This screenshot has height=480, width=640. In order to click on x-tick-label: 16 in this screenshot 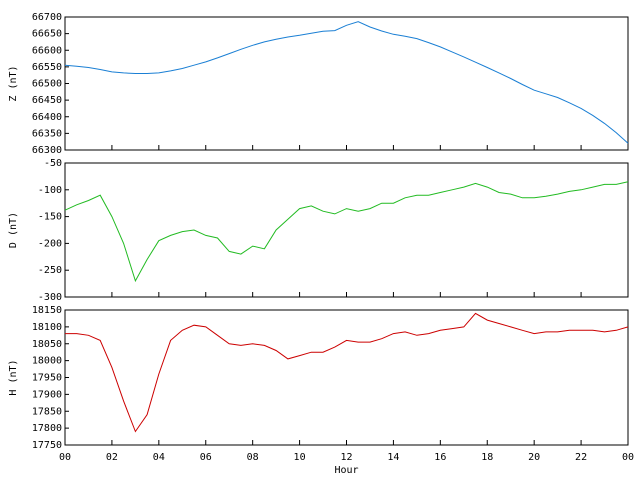, I will do `click(440, 457)`.